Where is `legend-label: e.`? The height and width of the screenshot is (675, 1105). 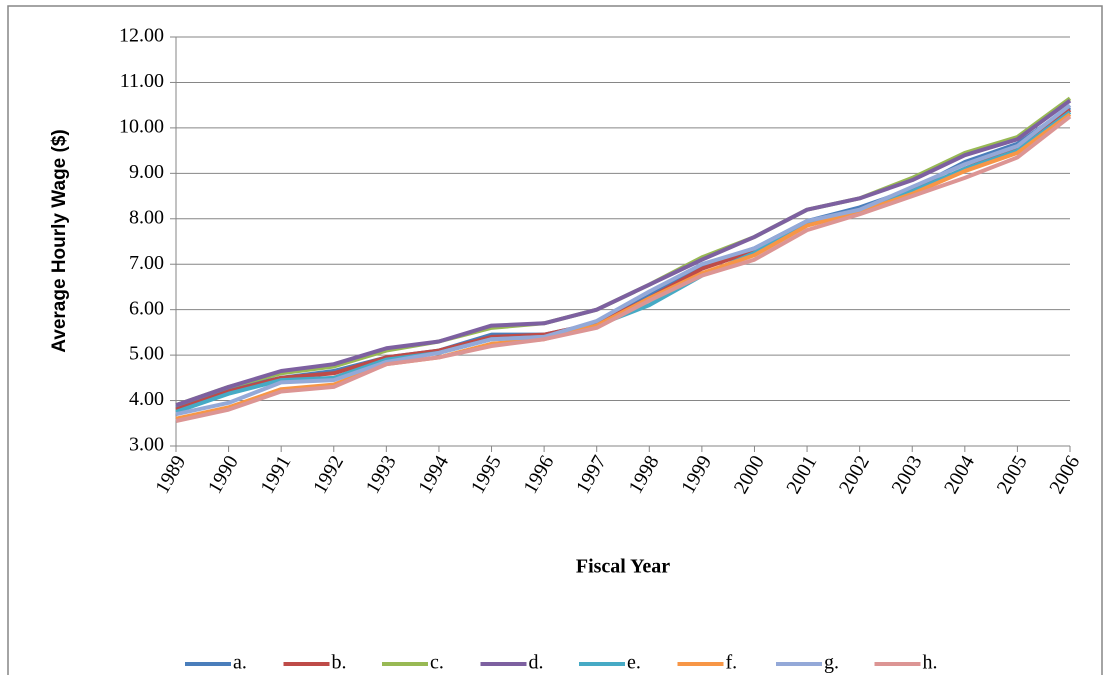 legend-label: e. is located at coordinates (634, 663).